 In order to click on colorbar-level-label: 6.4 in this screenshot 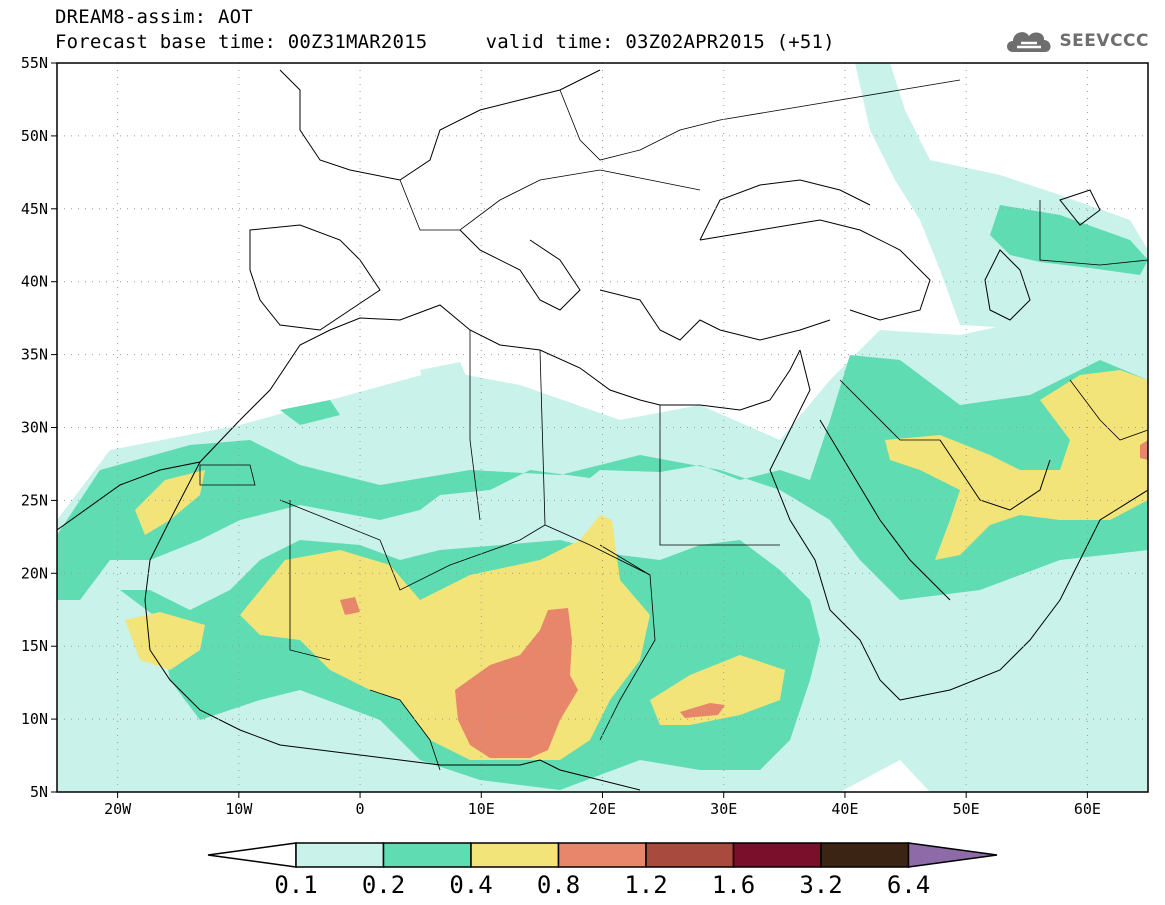, I will do `click(908, 885)`.